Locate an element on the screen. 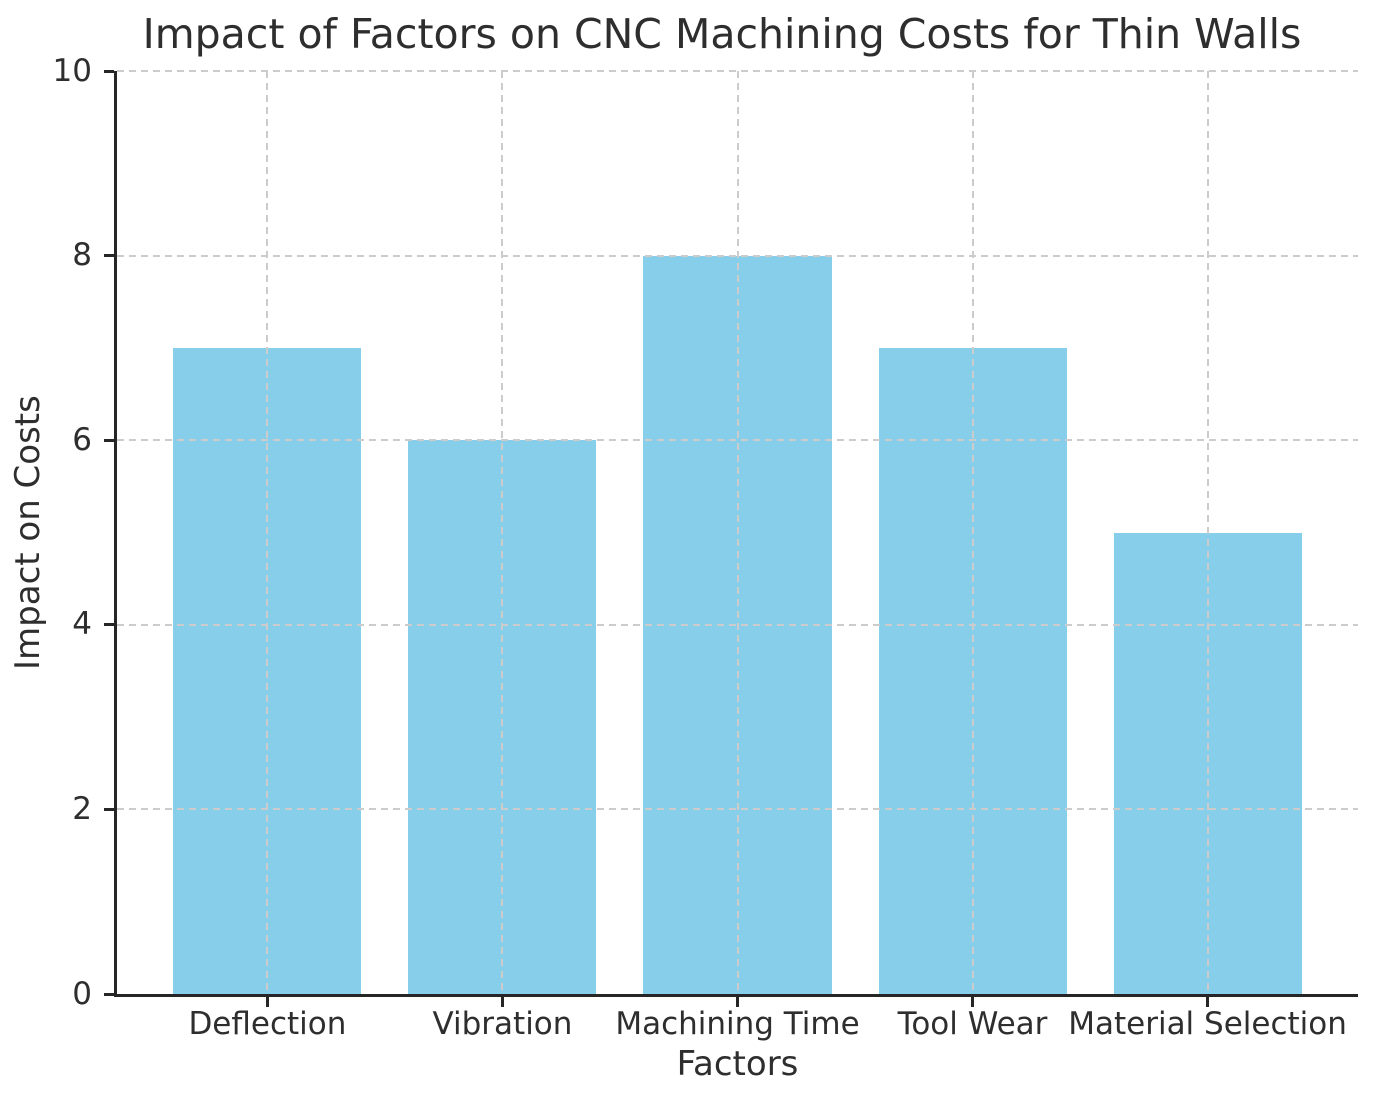 Image resolution: width=1384 pixels, height=1101 pixels. y-tick-label: 0 is located at coordinates (82, 993).